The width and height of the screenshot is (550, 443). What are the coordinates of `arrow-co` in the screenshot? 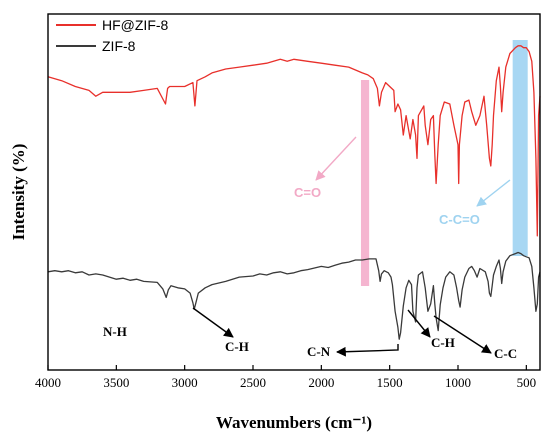 It's located at (336, 158).